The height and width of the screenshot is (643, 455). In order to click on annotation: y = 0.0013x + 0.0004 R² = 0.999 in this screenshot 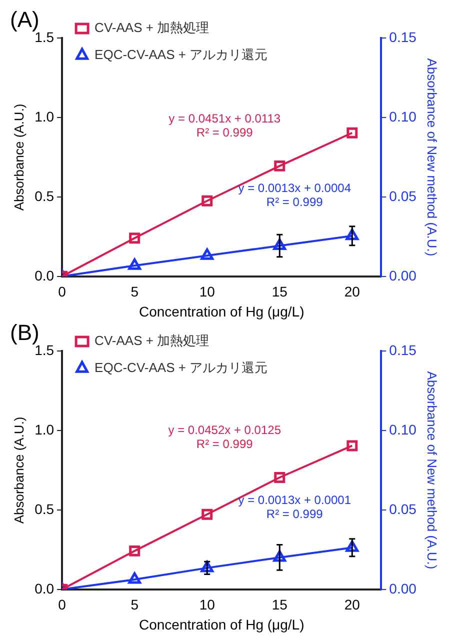, I will do `click(295, 195)`.